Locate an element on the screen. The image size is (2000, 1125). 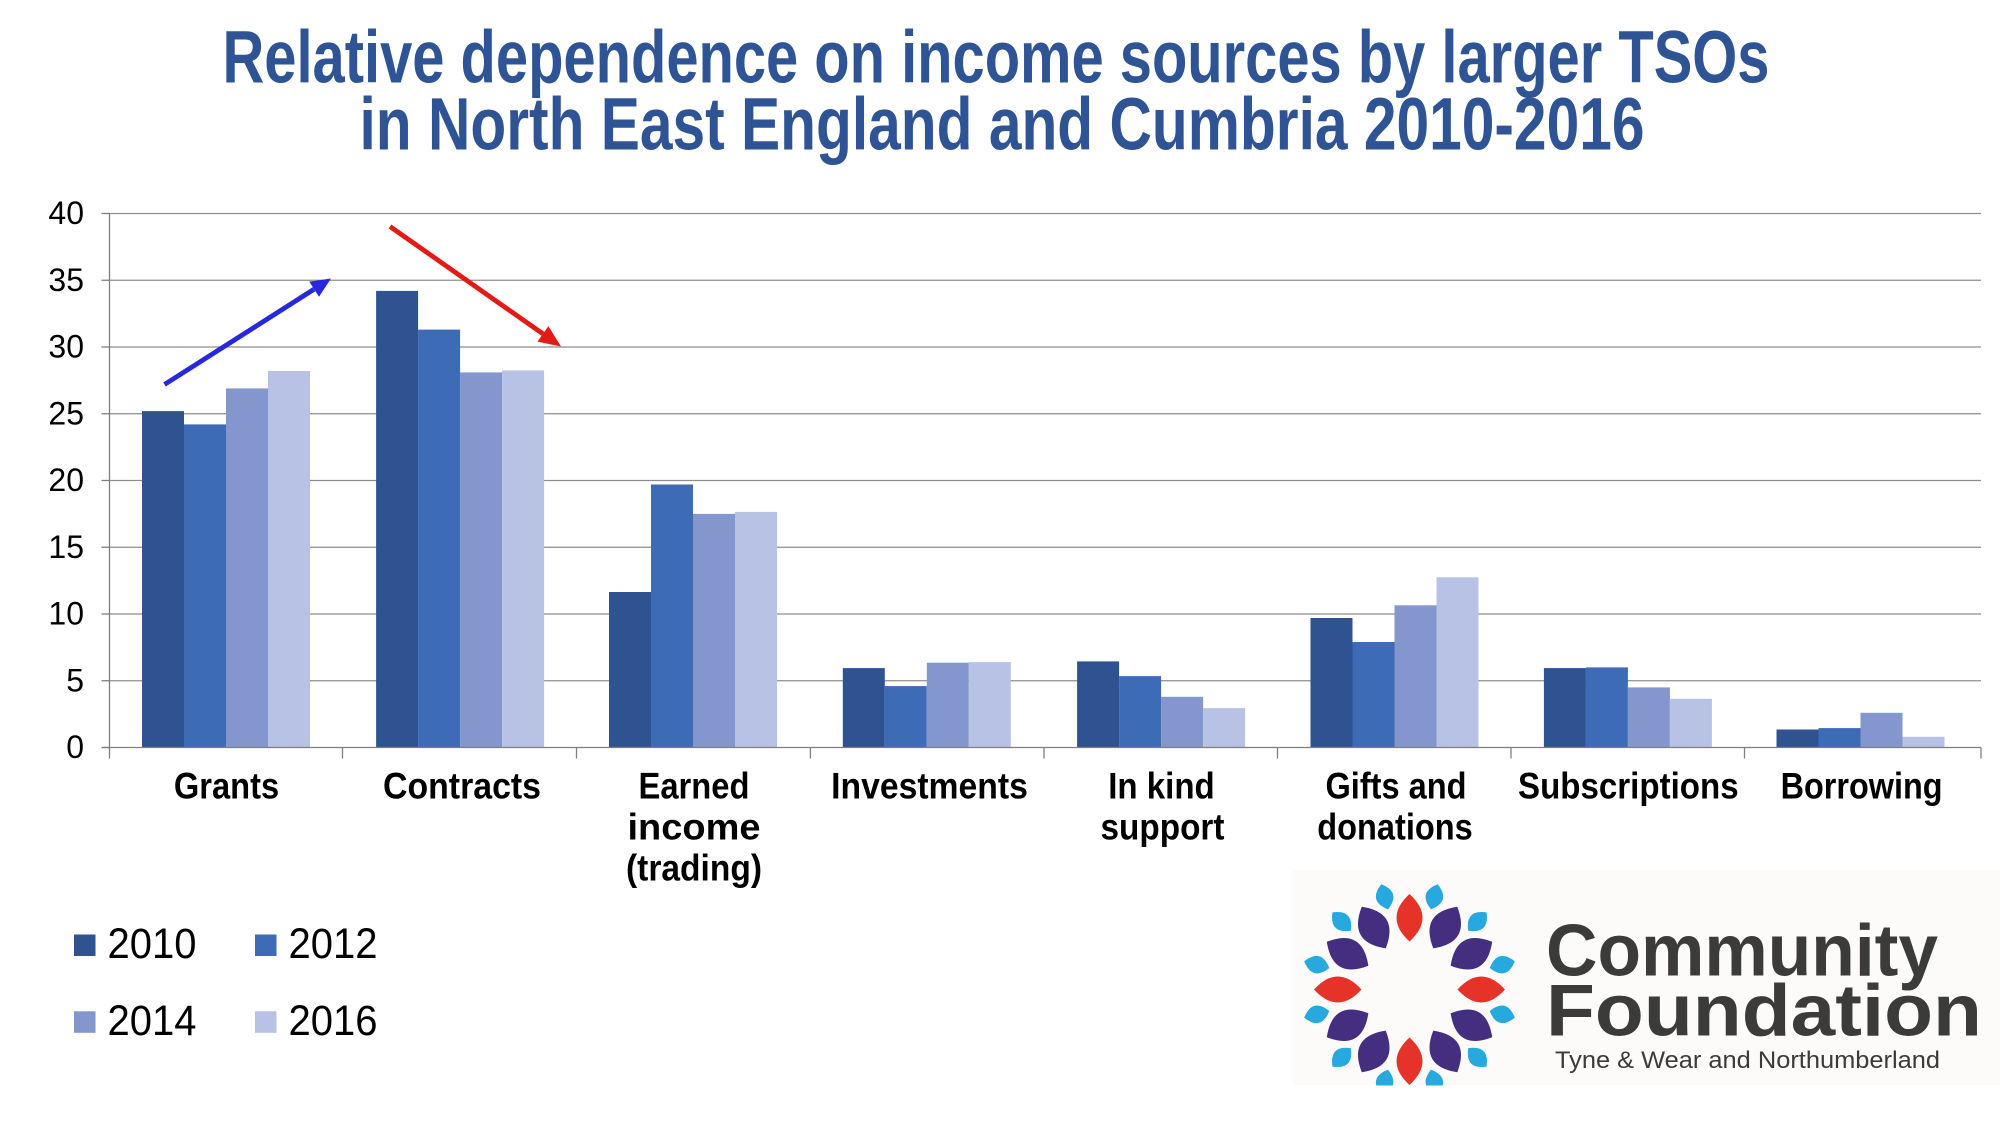
svg-text: 15 is located at coordinates (66, 547).